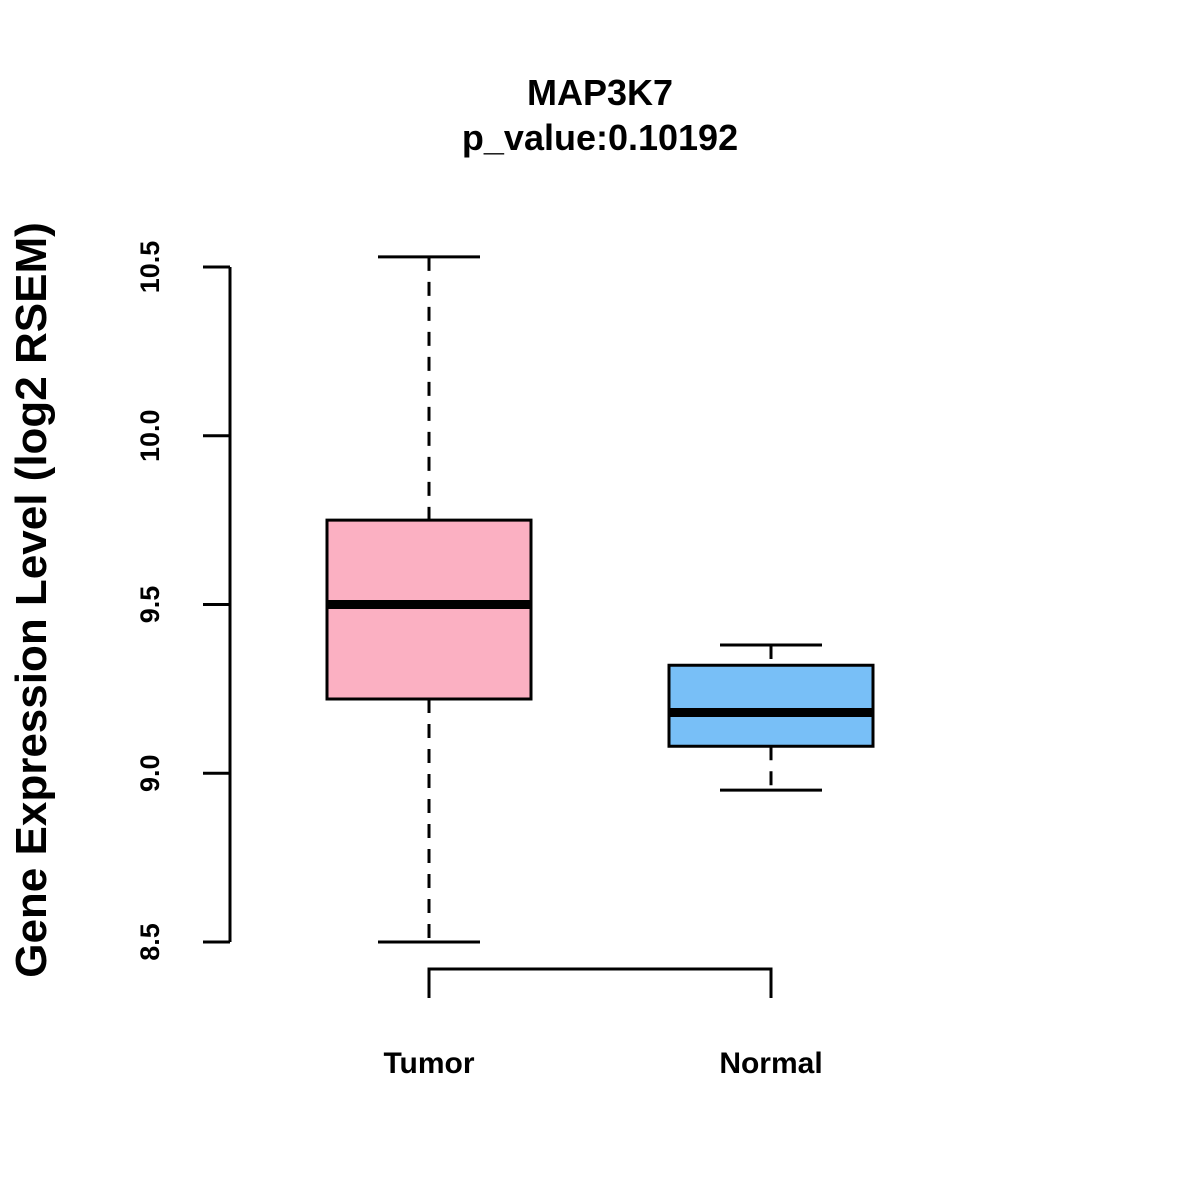 The width and height of the screenshot is (1200, 1200). What do you see at coordinates (150, 942) in the screenshot?
I see `y-tick-label: 8.5` at bounding box center [150, 942].